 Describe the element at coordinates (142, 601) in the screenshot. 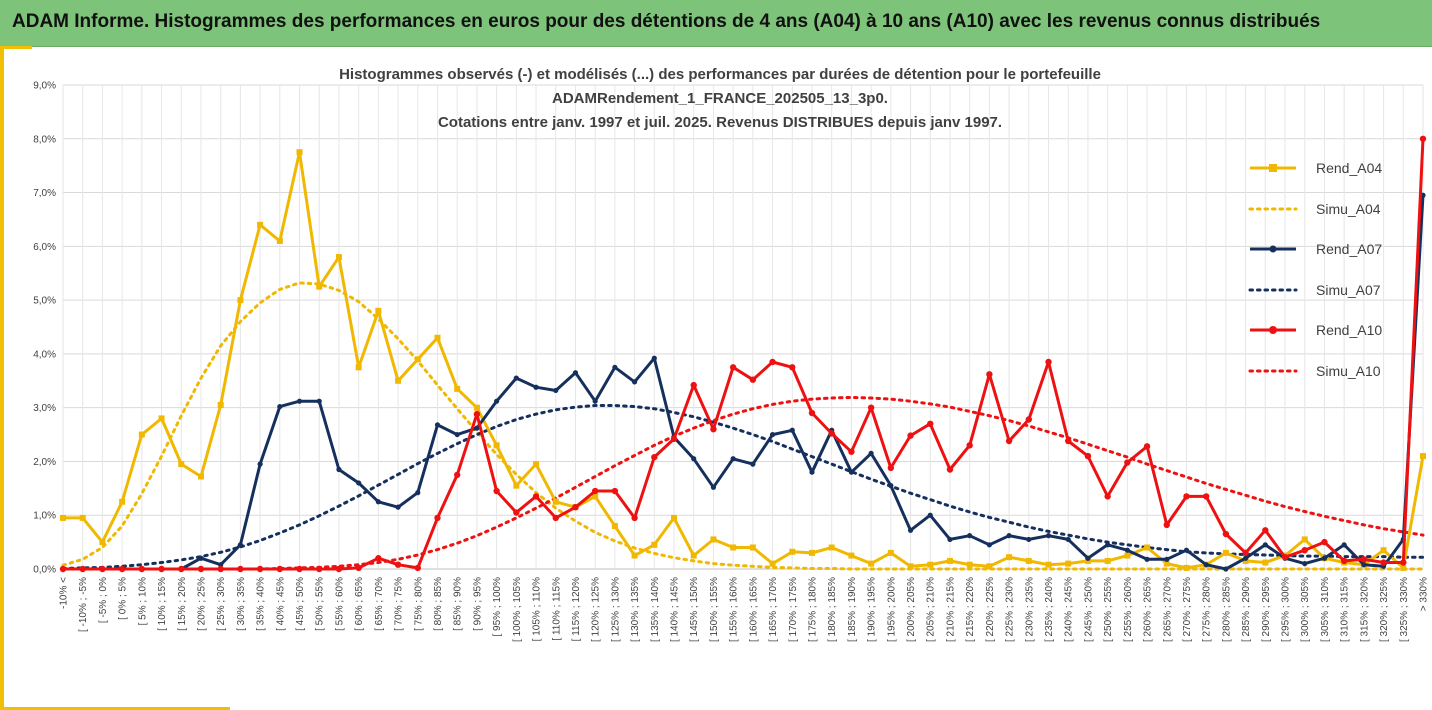

I see `x-tick-label: [ 5% ; 10%` at that location.